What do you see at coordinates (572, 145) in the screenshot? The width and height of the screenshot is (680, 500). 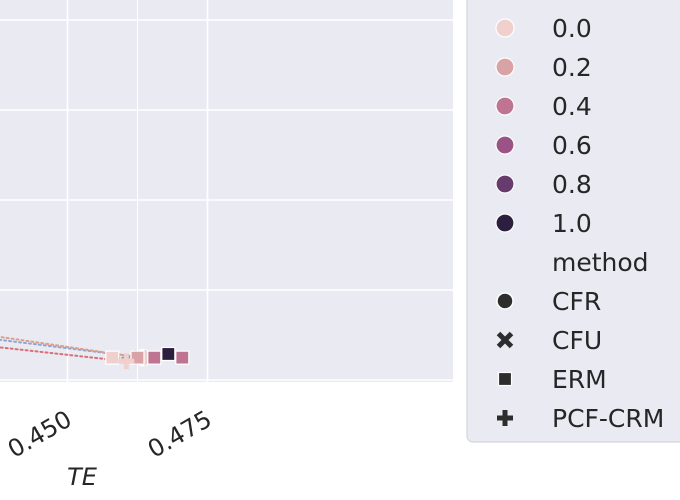 I see `legend-label-hue: 0.6` at bounding box center [572, 145].